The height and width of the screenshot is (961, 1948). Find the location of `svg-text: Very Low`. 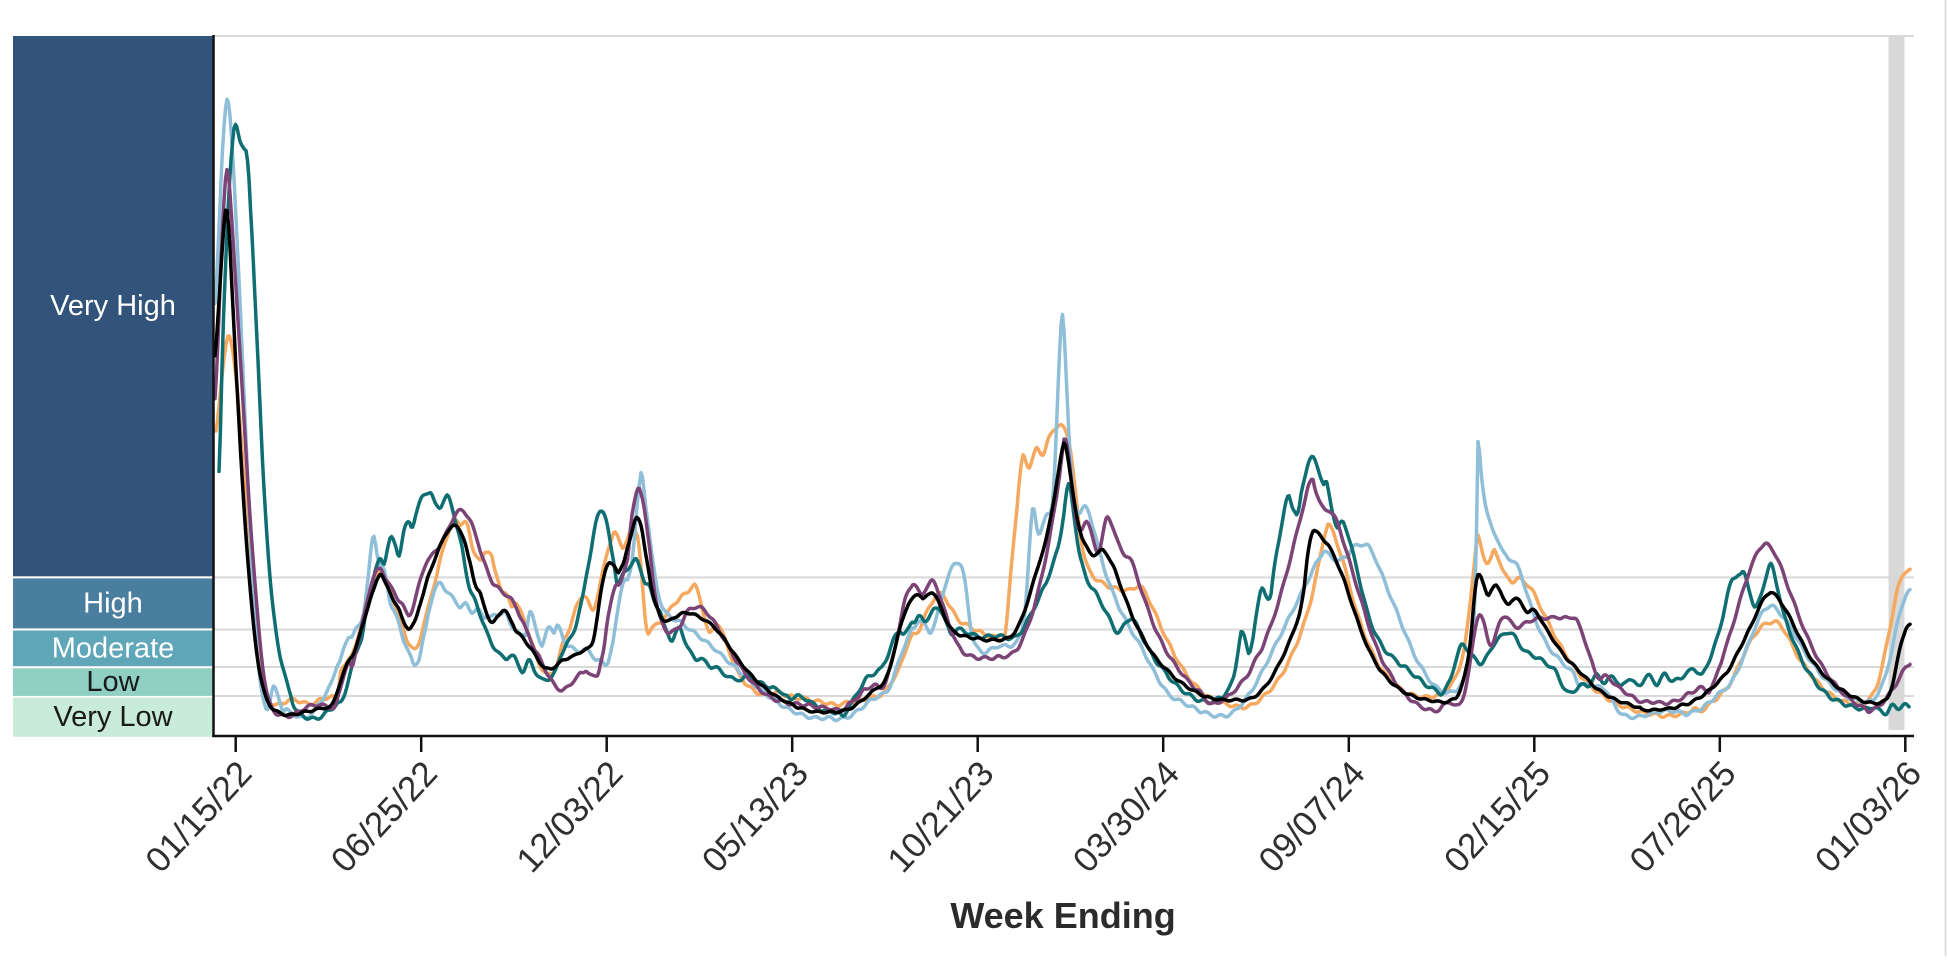

svg-text: Very Low is located at coordinates (113, 717).